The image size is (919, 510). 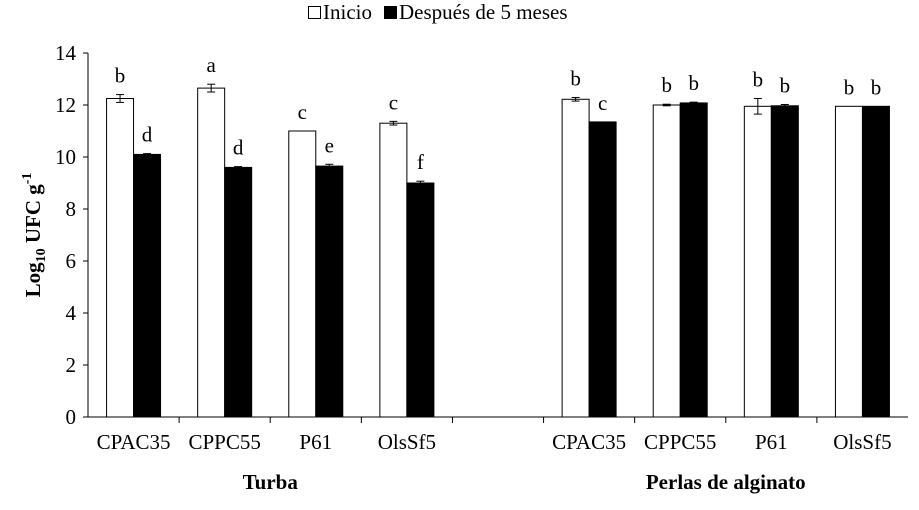 I want to click on y-tick-label-0: 0, so click(x=71, y=417).